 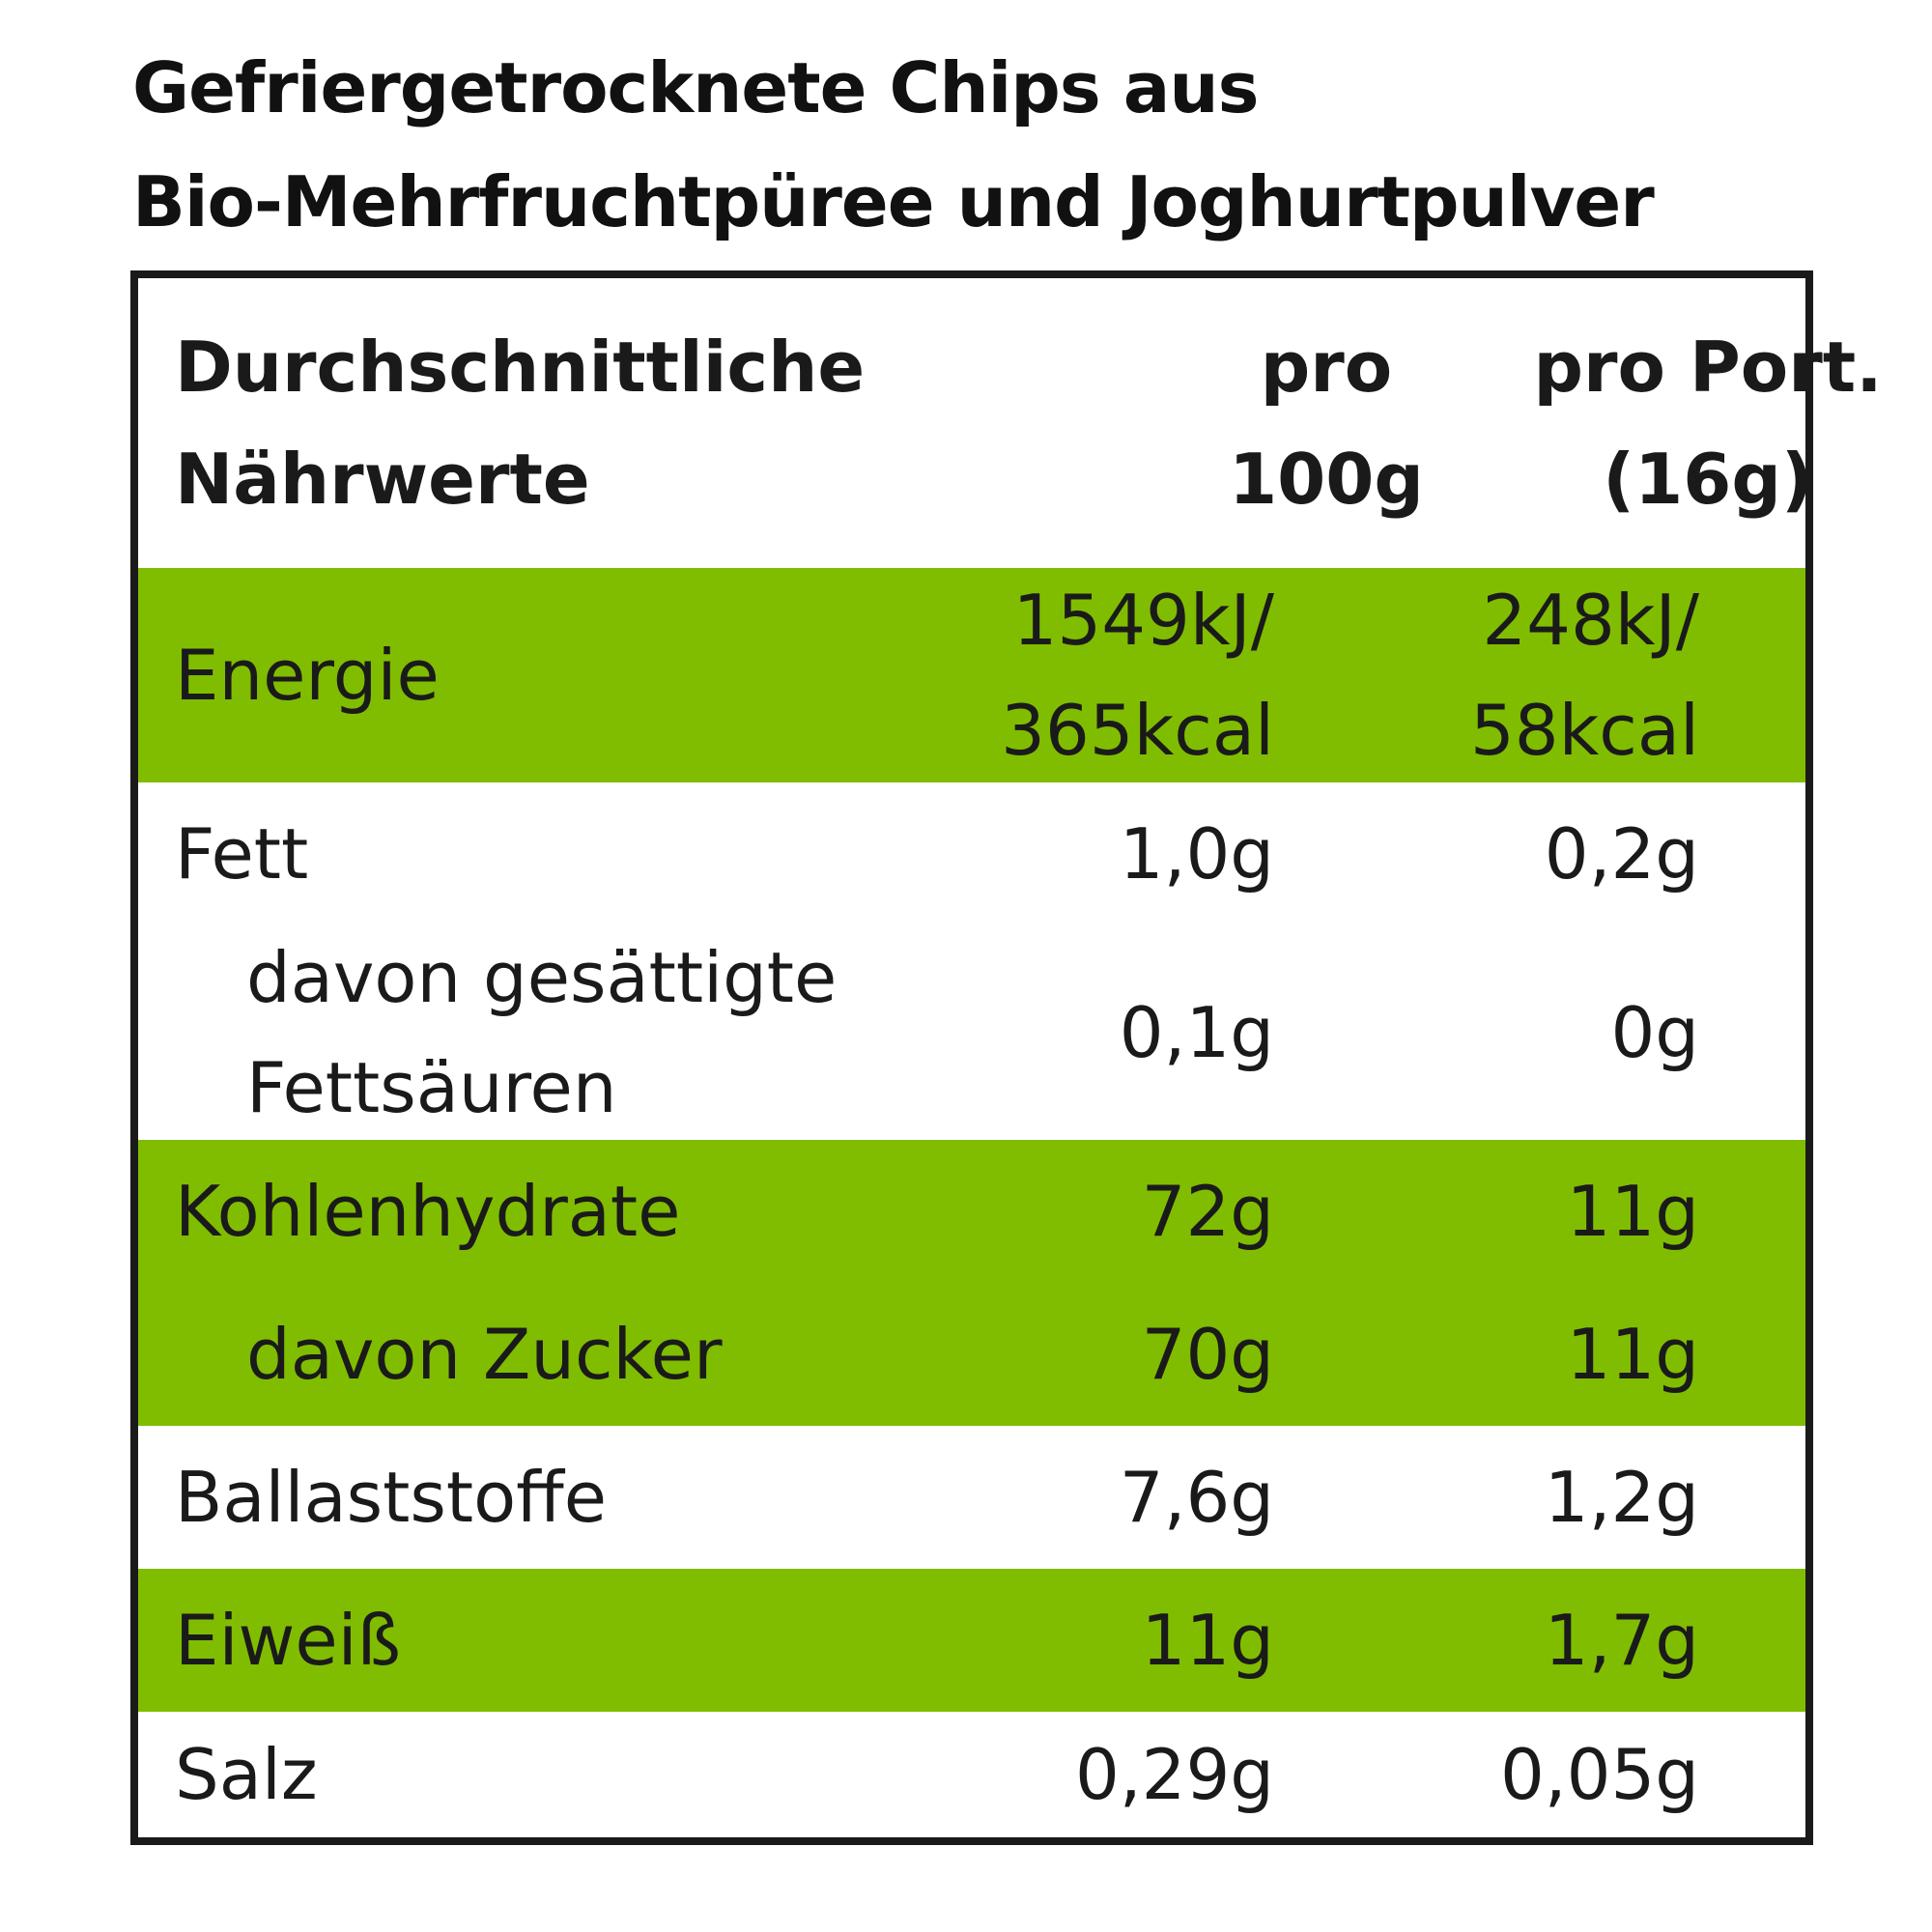 I want to click on value-per-portion: 0,05g, so click(x=1599, y=1774).